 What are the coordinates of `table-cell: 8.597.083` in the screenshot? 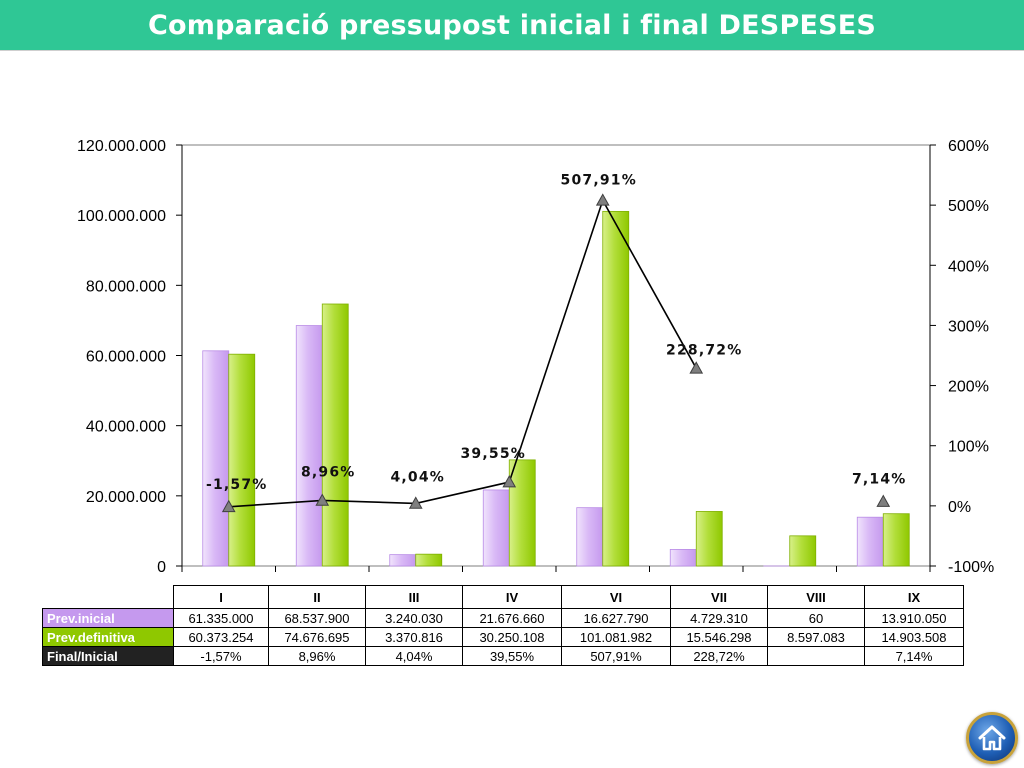 It's located at (816, 637).